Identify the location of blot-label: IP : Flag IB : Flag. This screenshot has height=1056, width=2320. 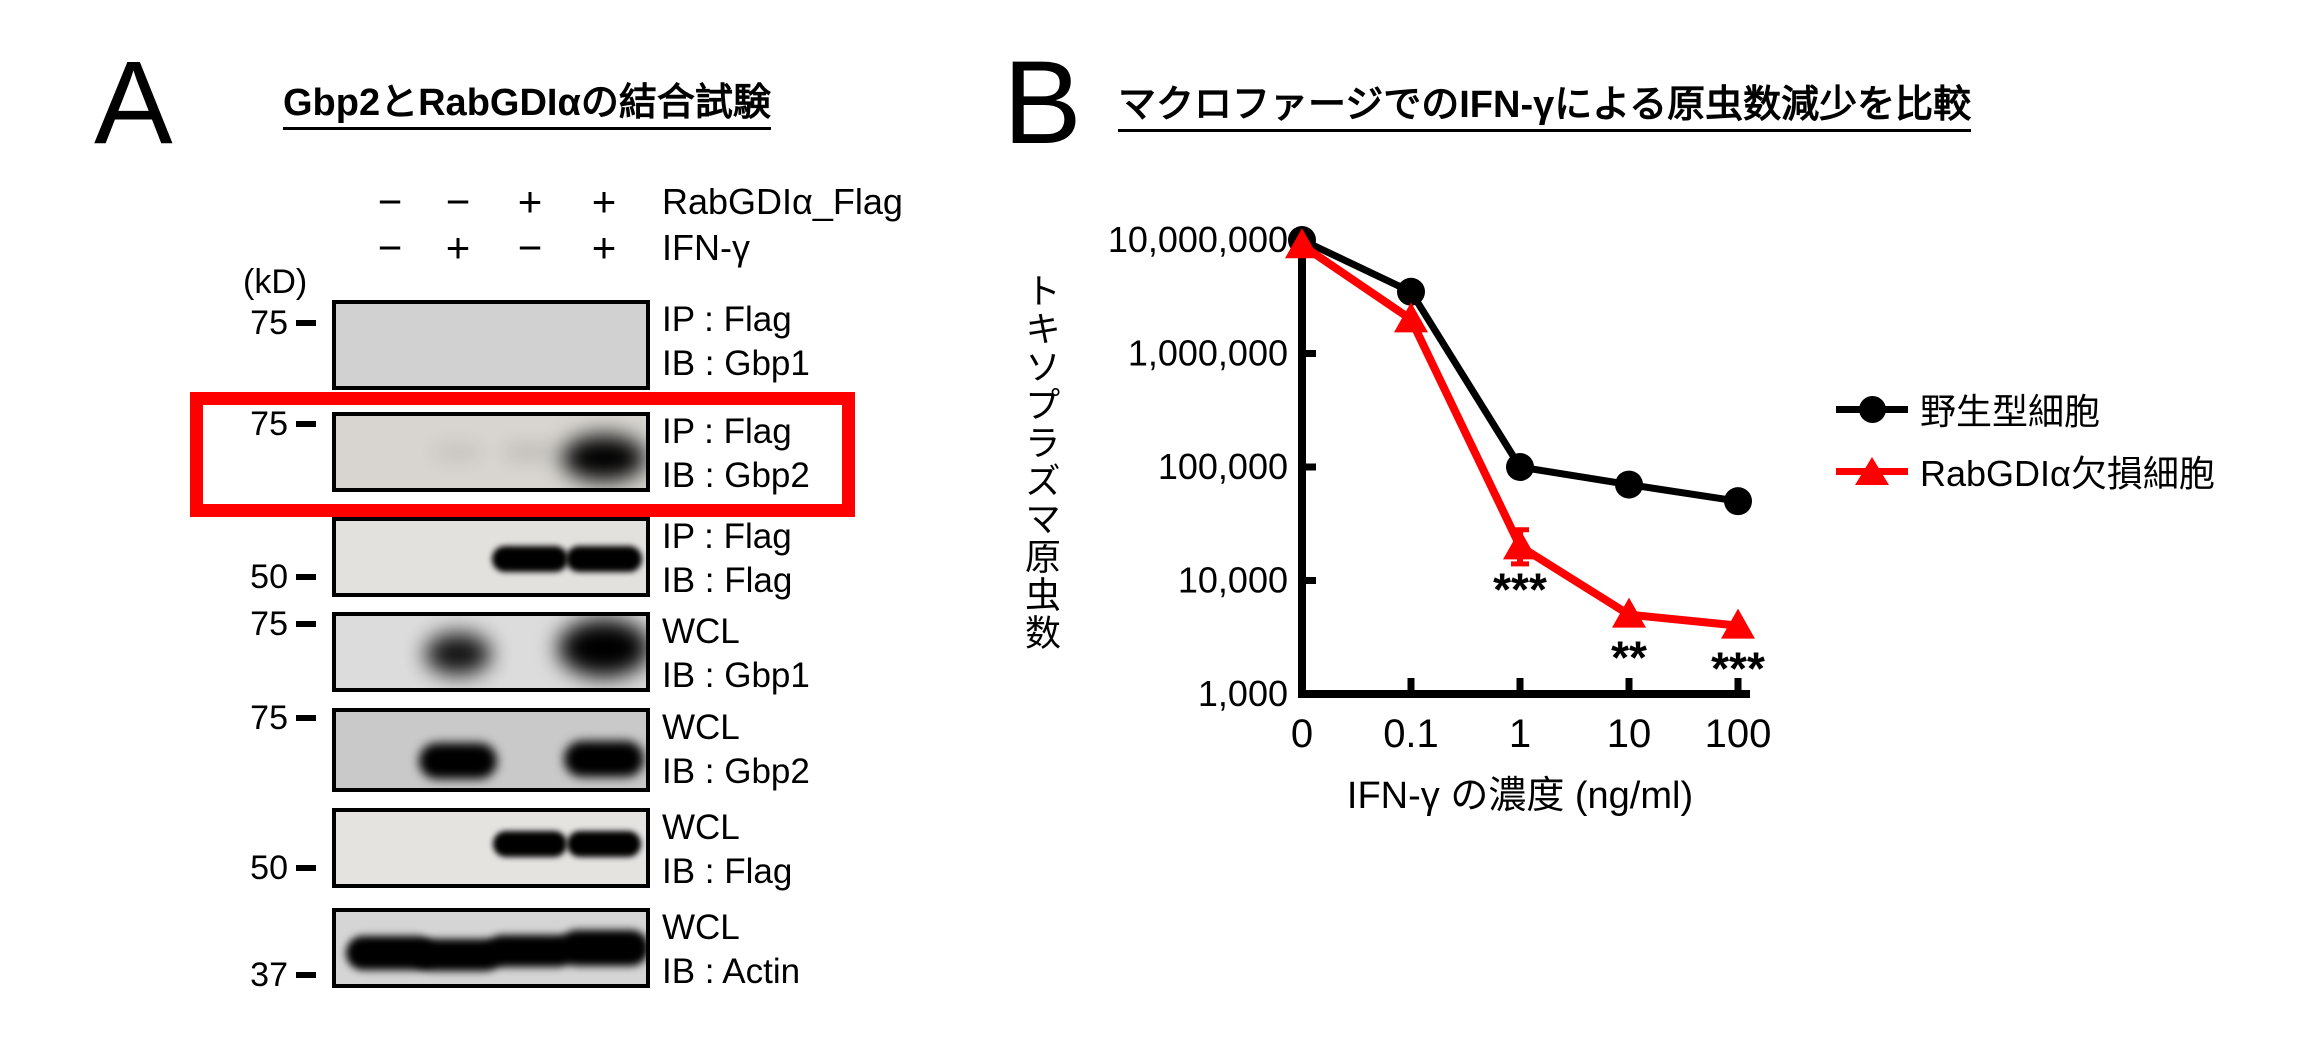
(727, 559).